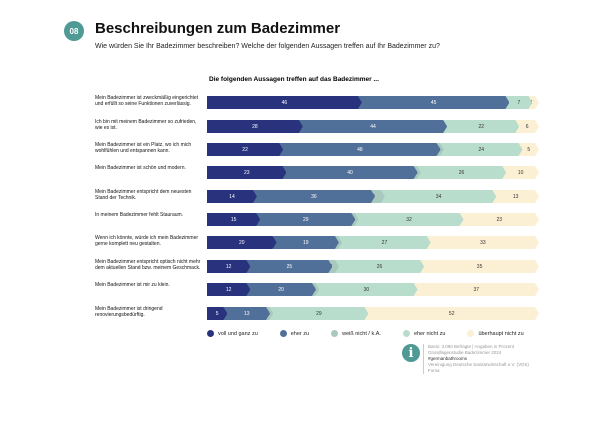 The width and height of the screenshot is (600, 424). Describe the element at coordinates (245, 149) in the screenshot. I see `data-label: 22` at that location.